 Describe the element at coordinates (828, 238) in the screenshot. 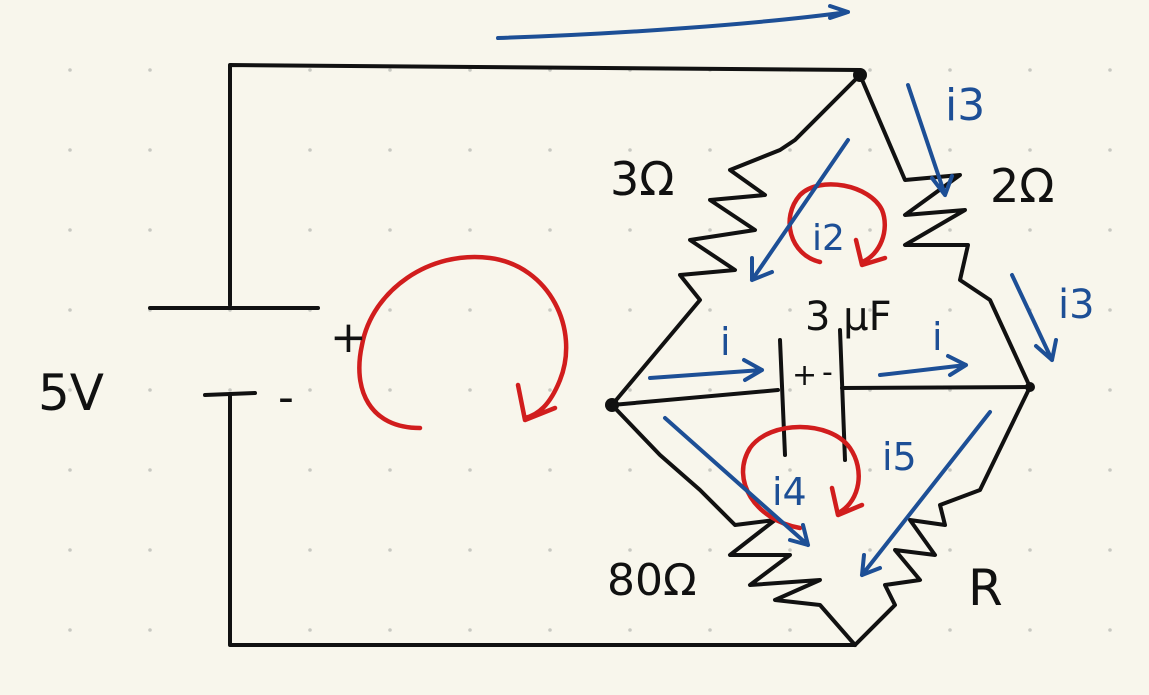

I see `label-current-i2: i2` at that location.